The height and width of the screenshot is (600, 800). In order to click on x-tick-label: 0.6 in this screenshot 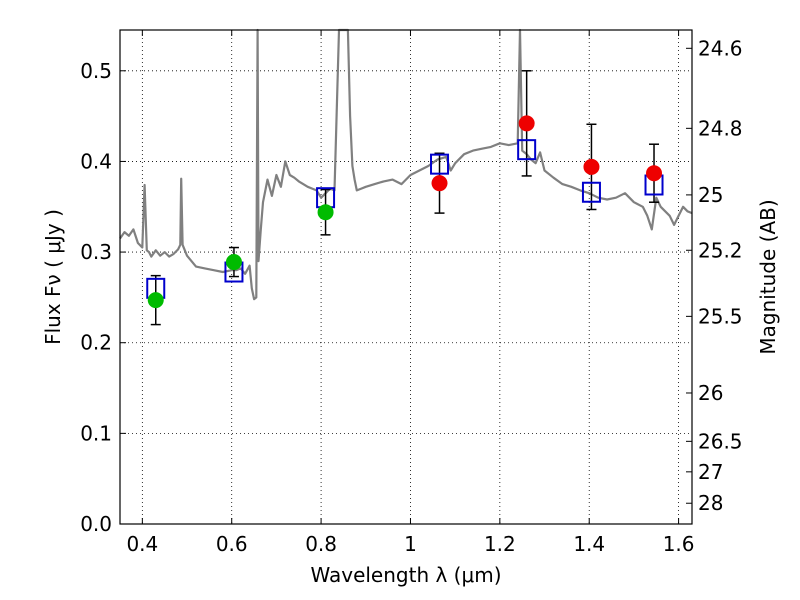, I will do `click(232, 544)`.